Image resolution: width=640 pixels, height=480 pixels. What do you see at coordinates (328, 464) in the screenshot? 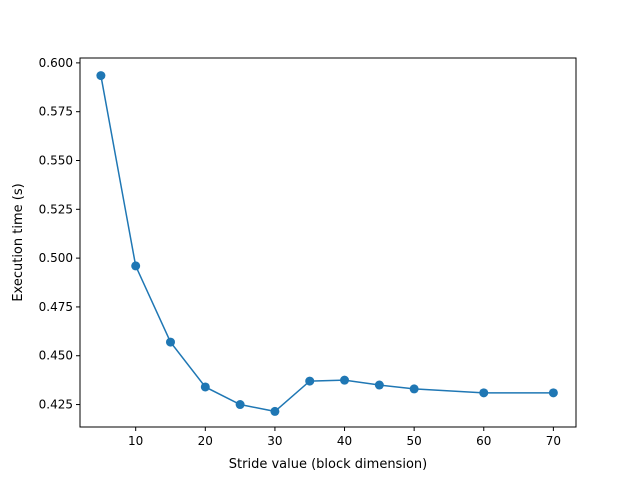
I see `x-axis-label: Stride value (block dimension)` at bounding box center [328, 464].